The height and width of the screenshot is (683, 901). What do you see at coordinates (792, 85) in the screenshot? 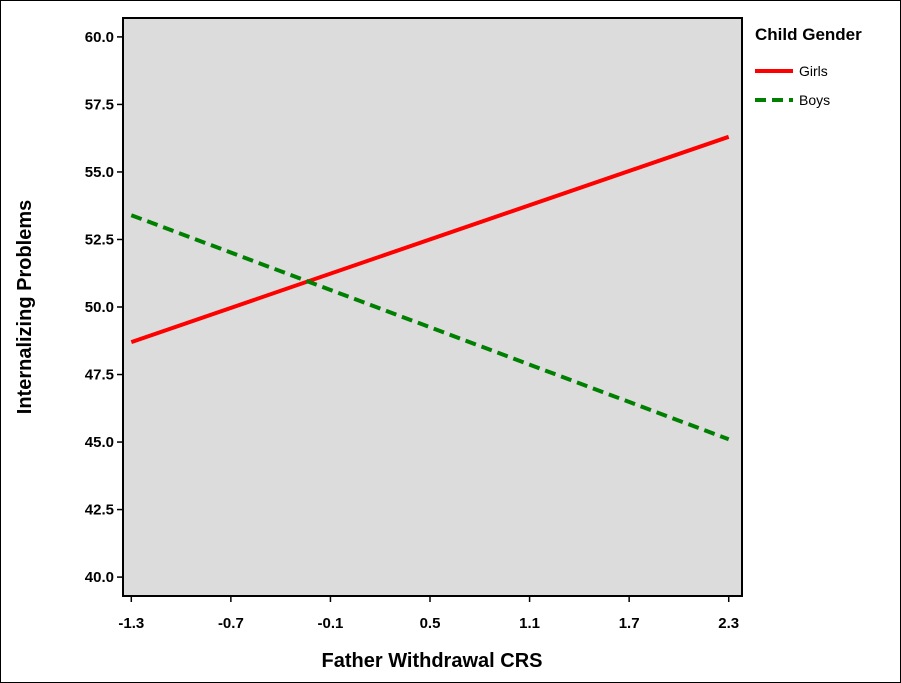
I see `legend-items: Girls Boys` at bounding box center [792, 85].